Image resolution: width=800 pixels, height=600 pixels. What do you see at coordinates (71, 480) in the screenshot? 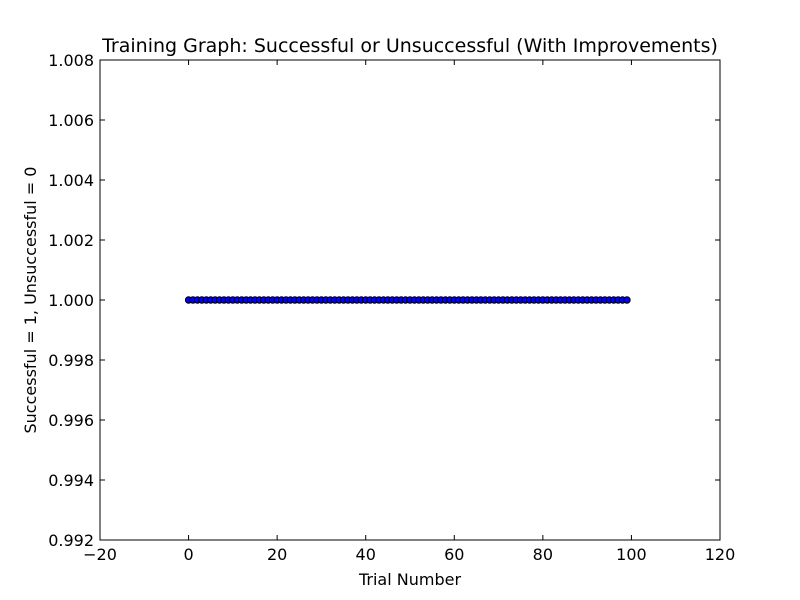
I see `y-tick-label: 0.994` at bounding box center [71, 480].